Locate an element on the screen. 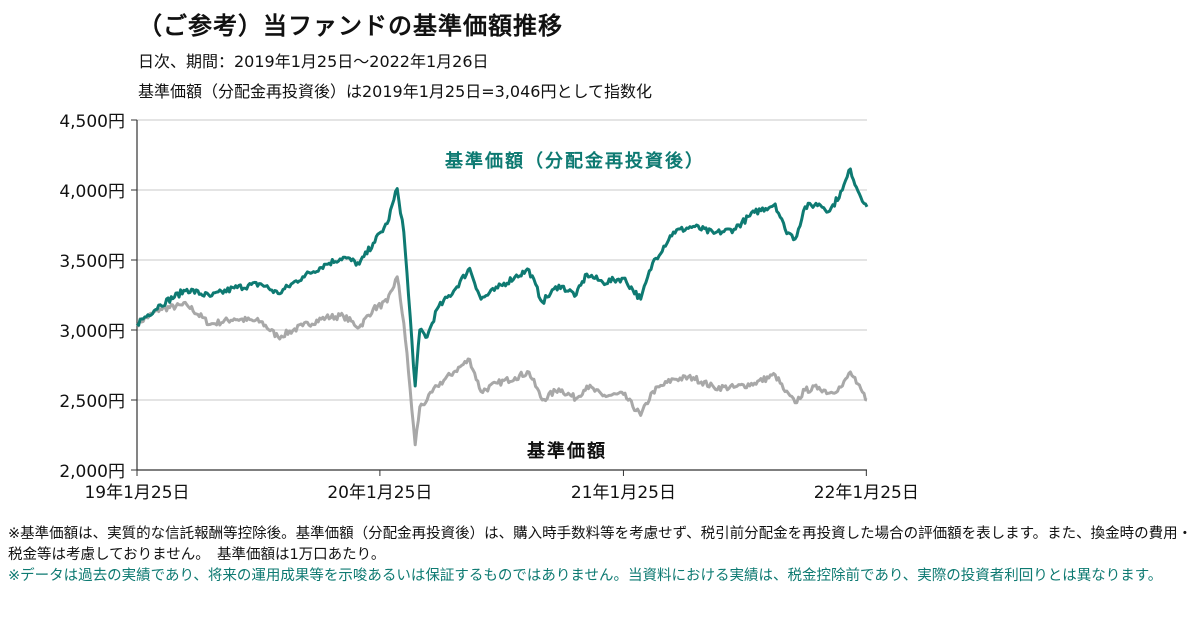  x-tick-label: 19年1月25日 is located at coordinates (136, 493).